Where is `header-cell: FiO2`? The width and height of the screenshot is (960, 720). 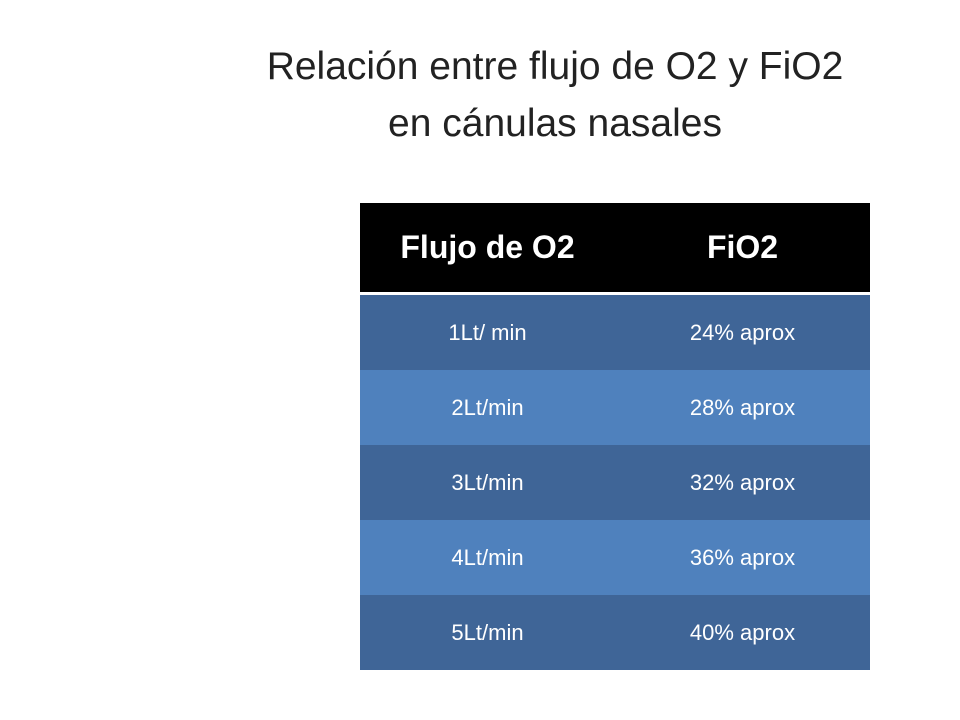 header-cell: FiO2 is located at coordinates (742, 249).